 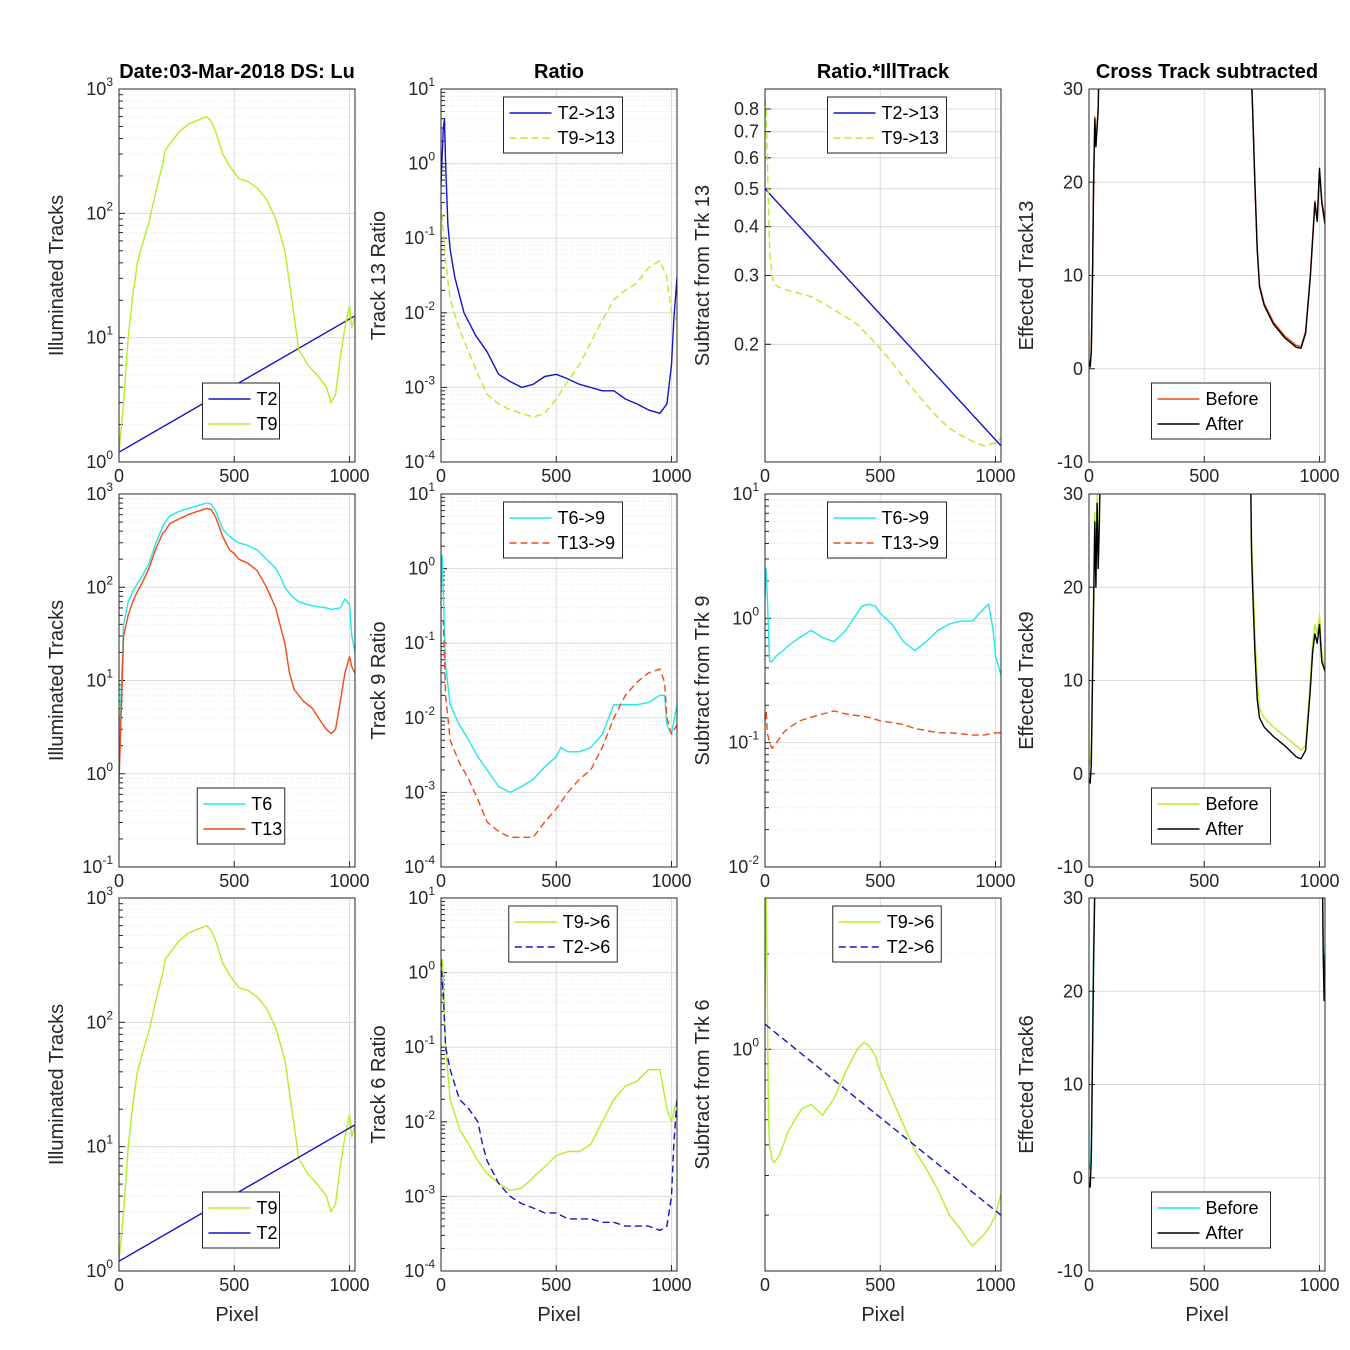 I want to click on y-axis-label: Effected Track9, so click(x=1027, y=680).